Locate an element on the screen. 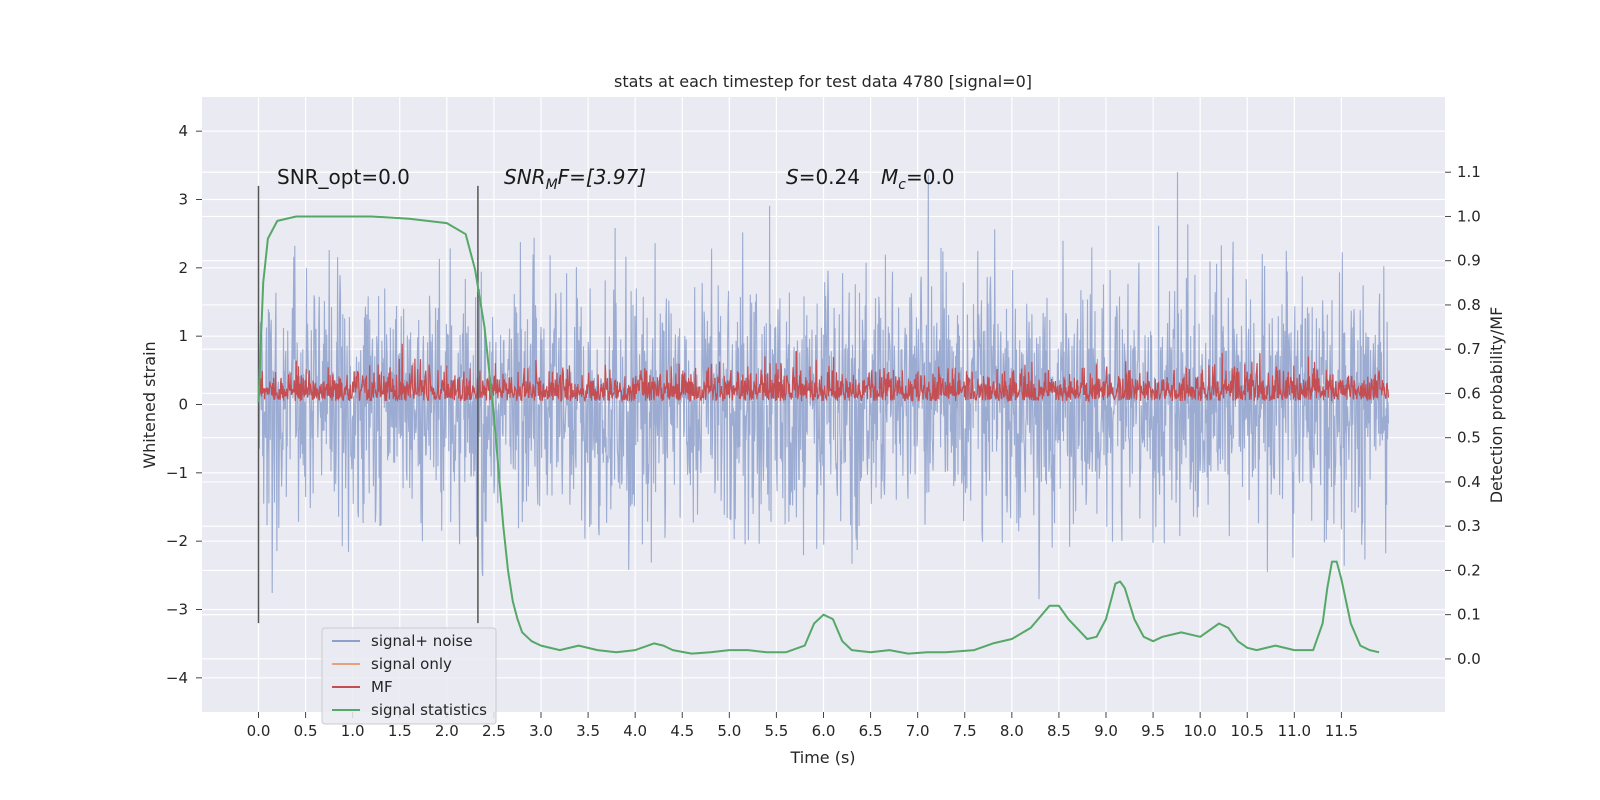  x-tick-label: 7.5 is located at coordinates (965, 731).